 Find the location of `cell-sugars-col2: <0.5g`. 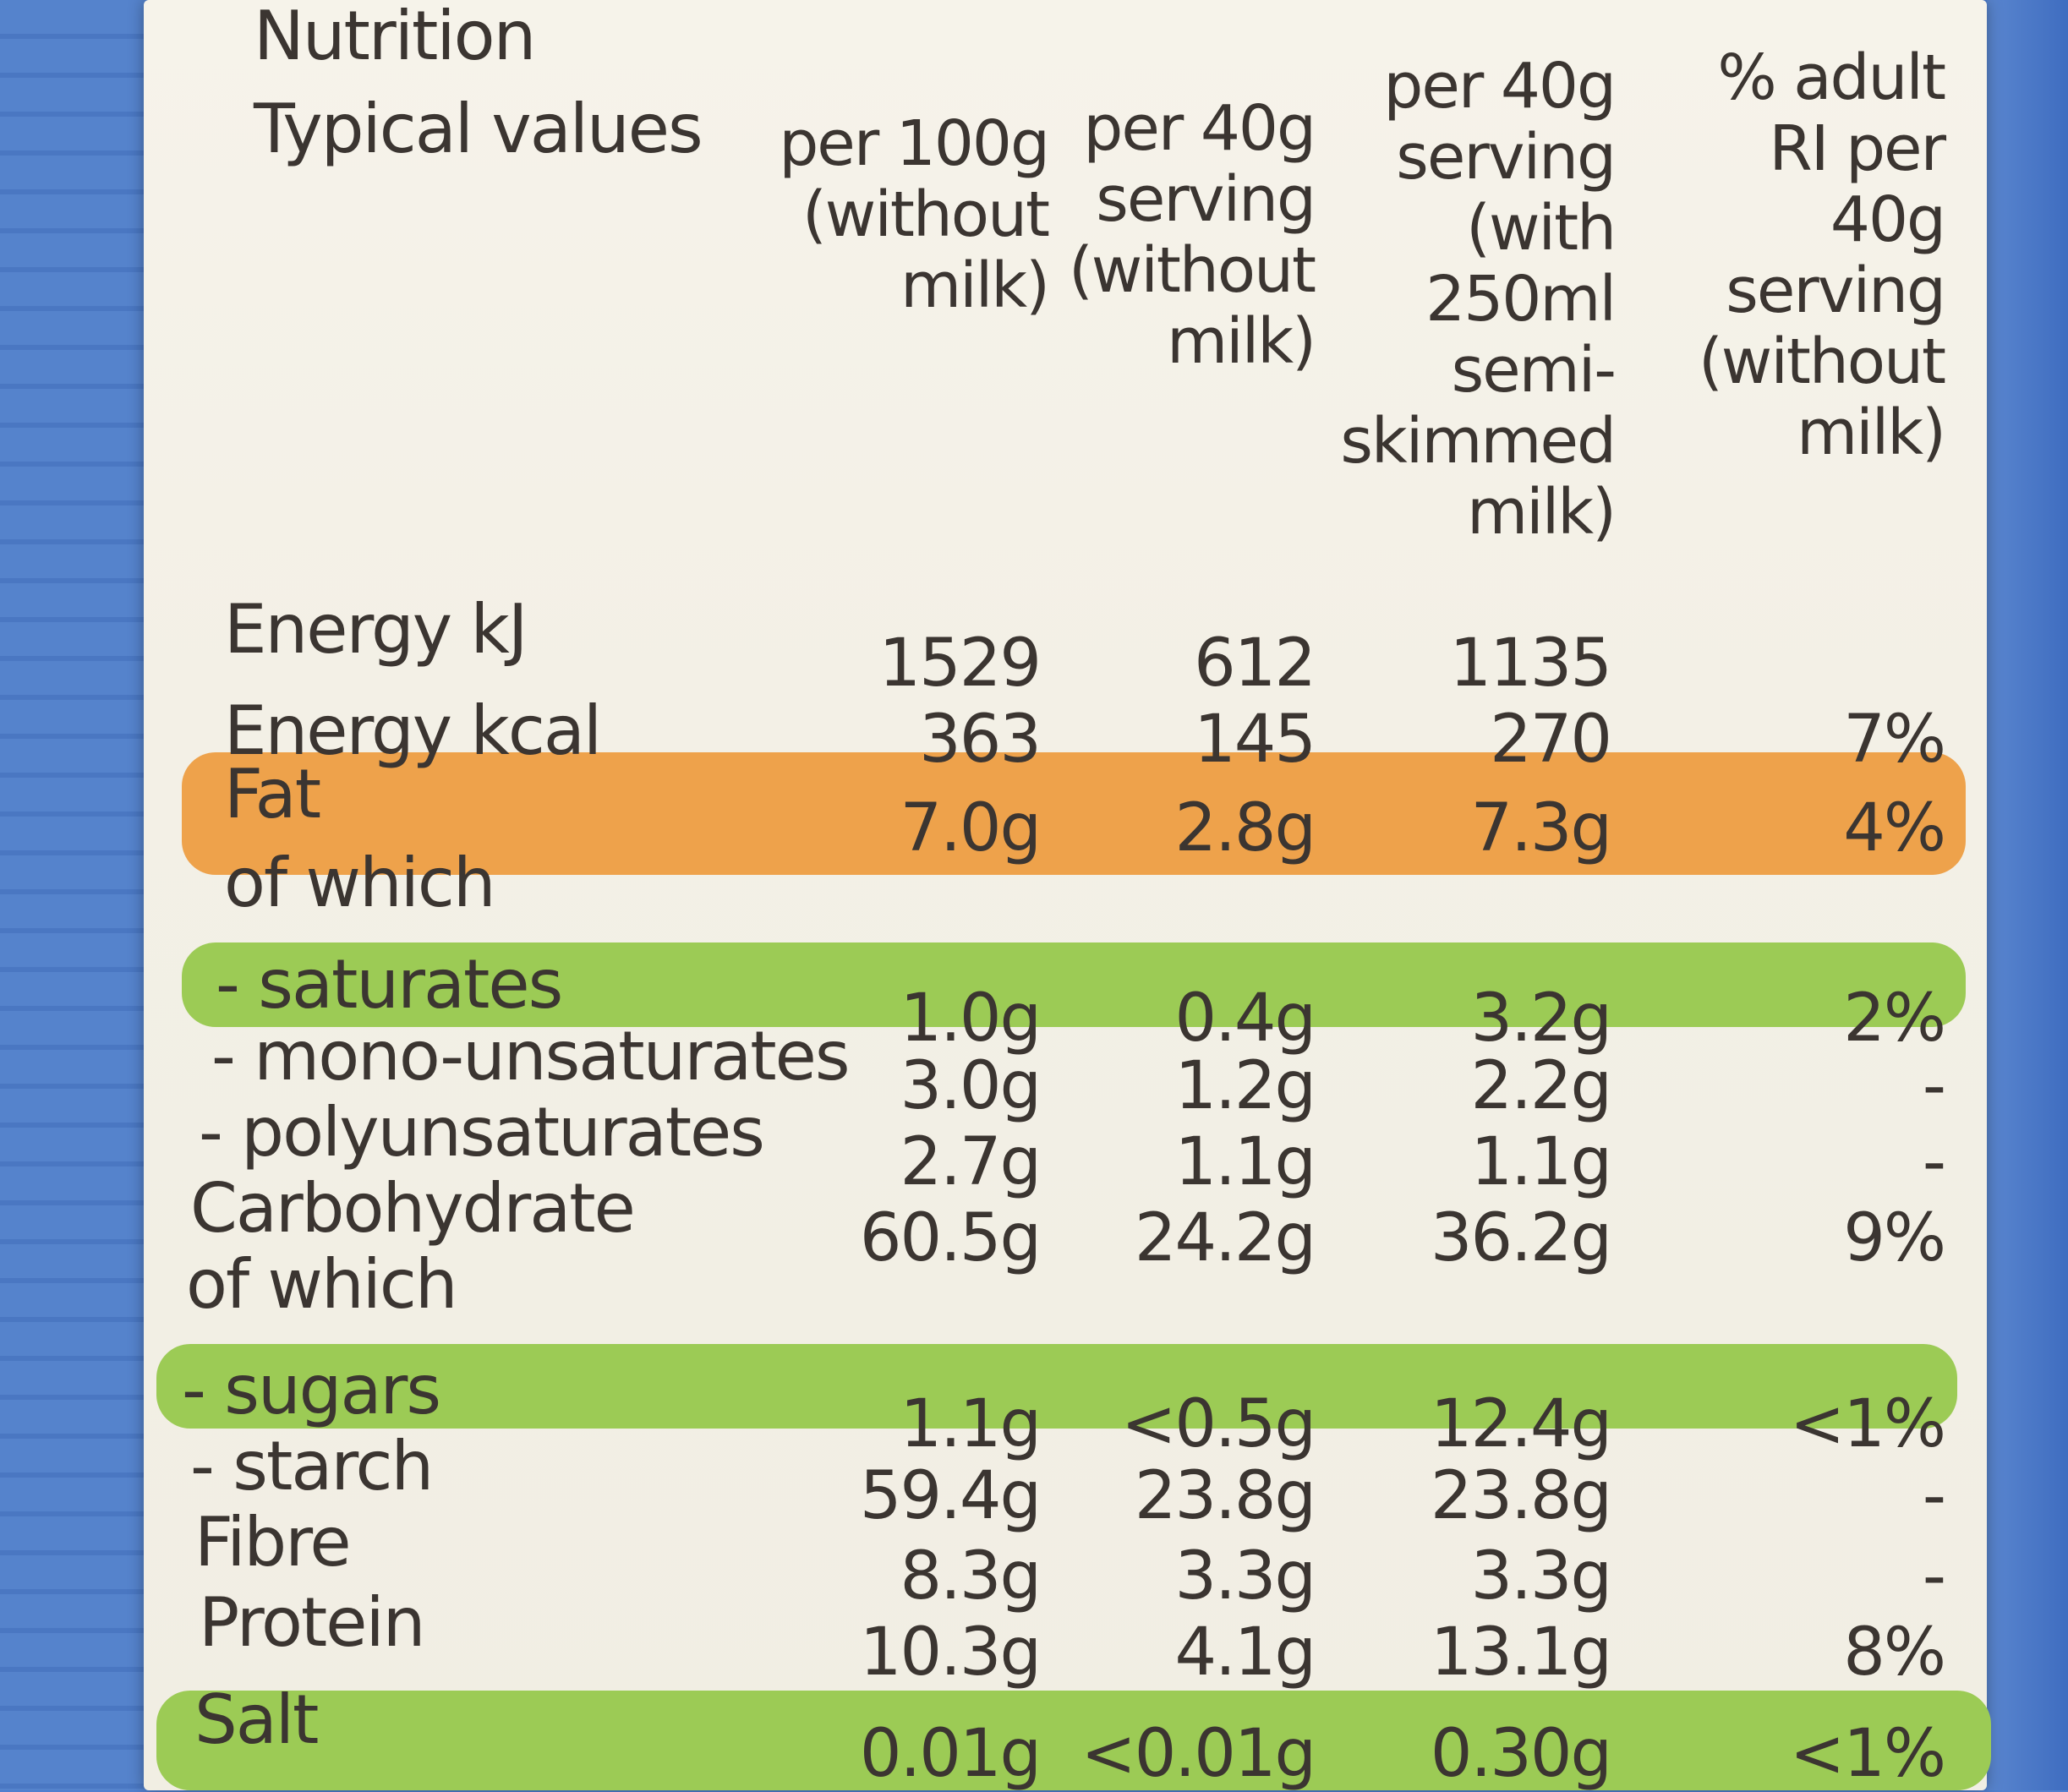

cell-sugars-col2: <0.5g is located at coordinates (1218, 1424).